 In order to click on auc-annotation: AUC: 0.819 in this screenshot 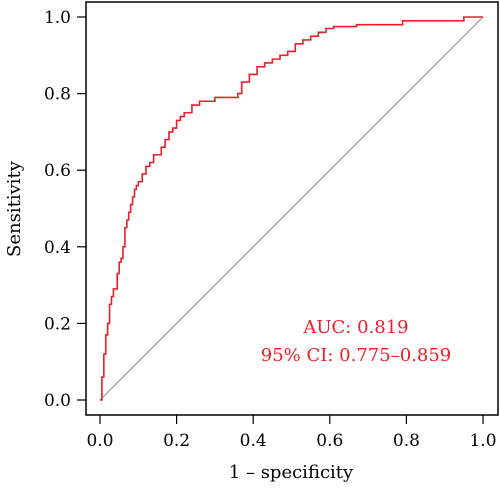, I will do `click(355, 327)`.